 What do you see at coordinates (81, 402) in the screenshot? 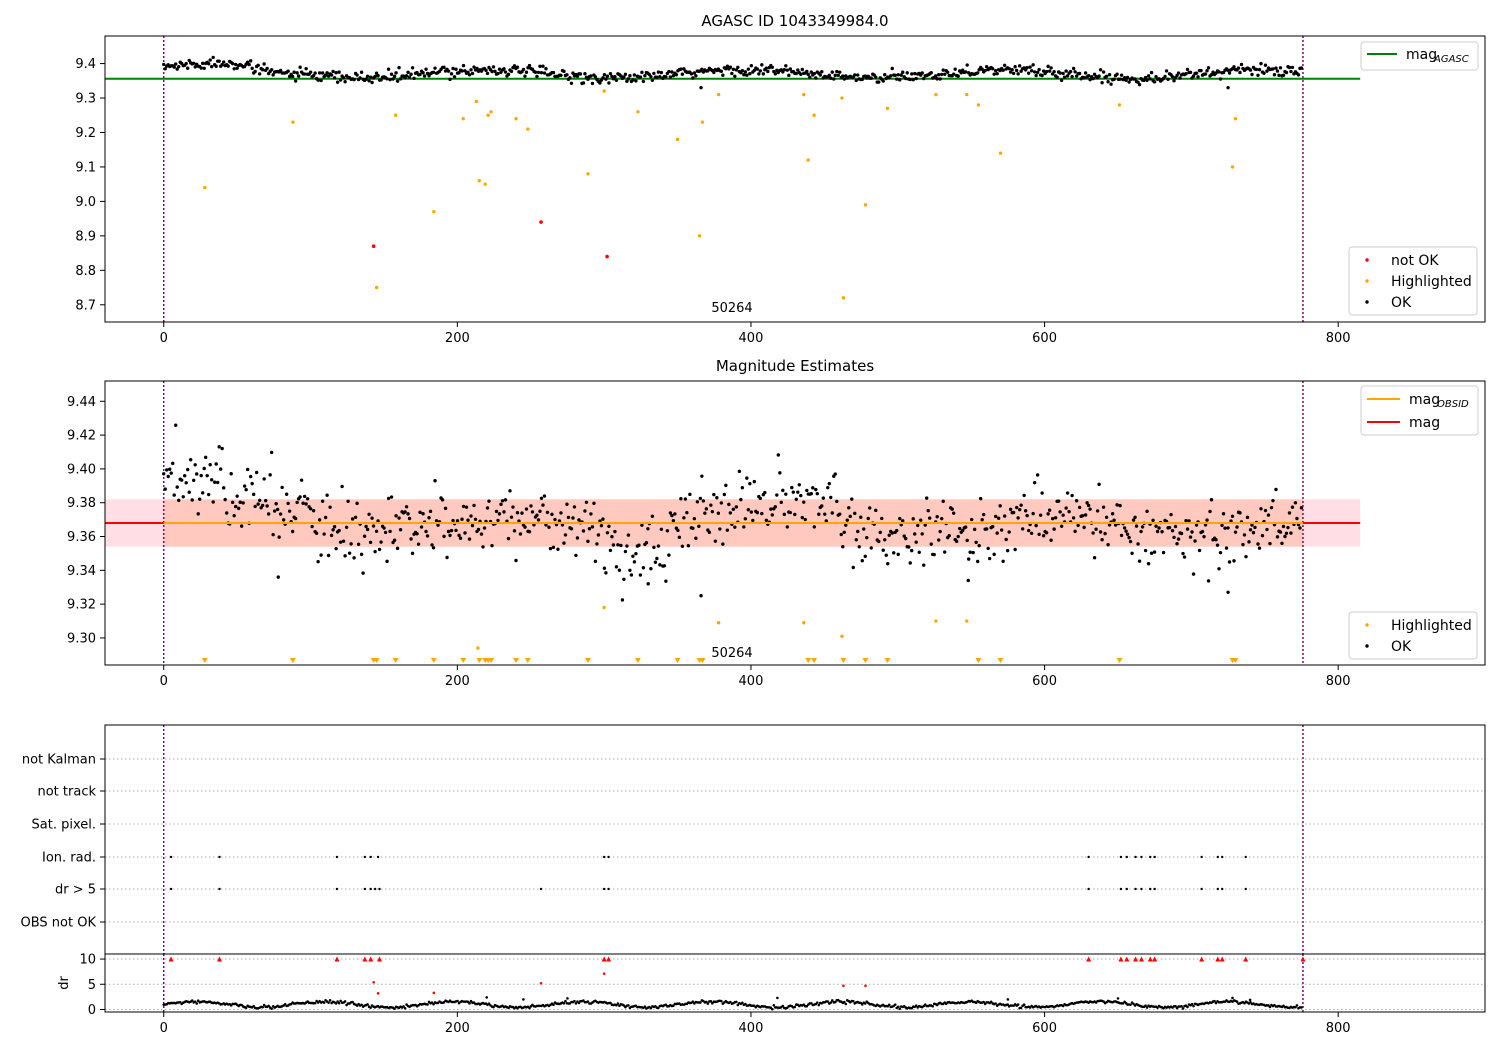
I see `p2-ytick-label-7: 9.44` at bounding box center [81, 402].